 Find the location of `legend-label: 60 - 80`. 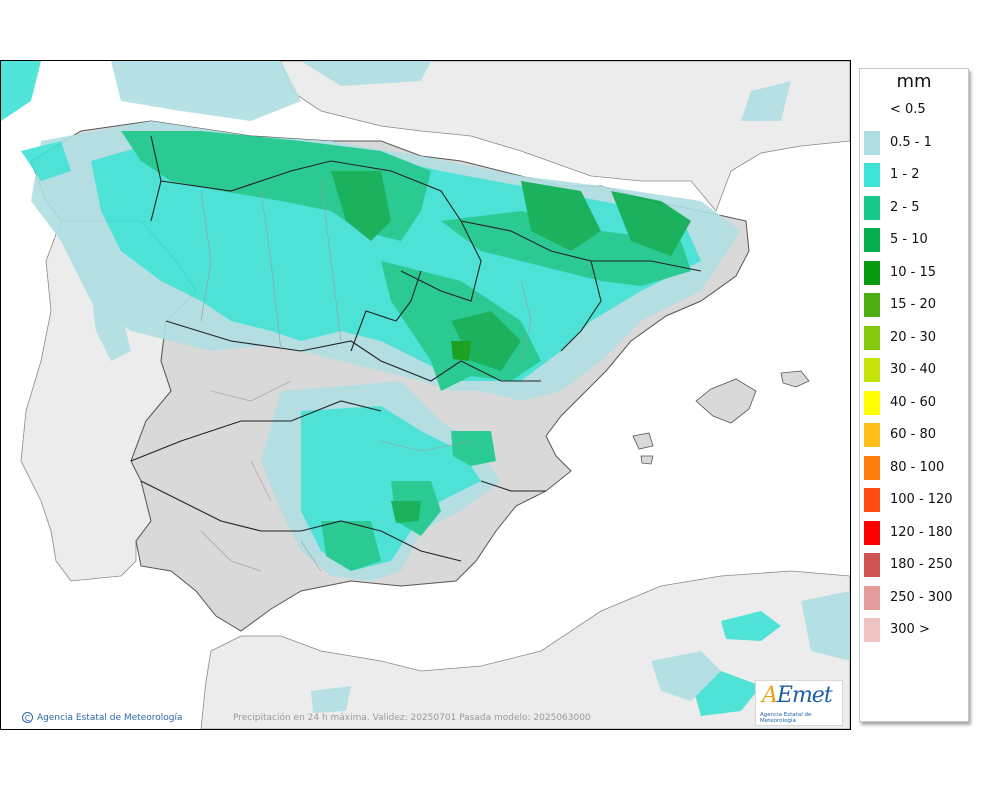

legend-label: 60 - 80 is located at coordinates (913, 434).